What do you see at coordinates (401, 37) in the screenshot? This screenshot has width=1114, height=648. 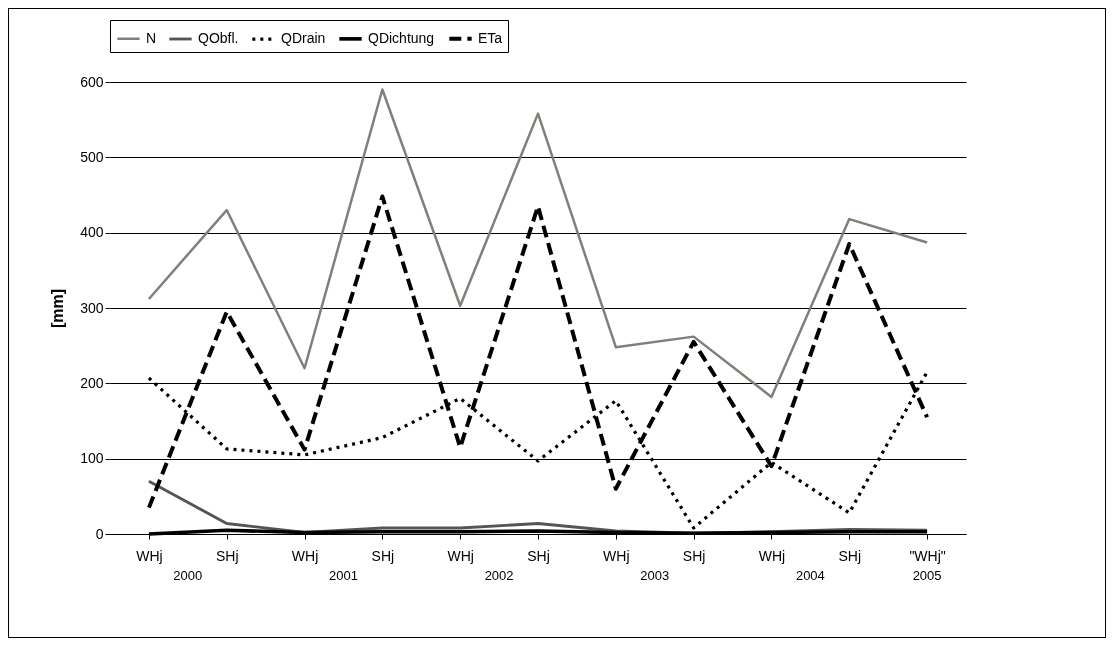 I see `legend-label: QDichtung` at bounding box center [401, 37].